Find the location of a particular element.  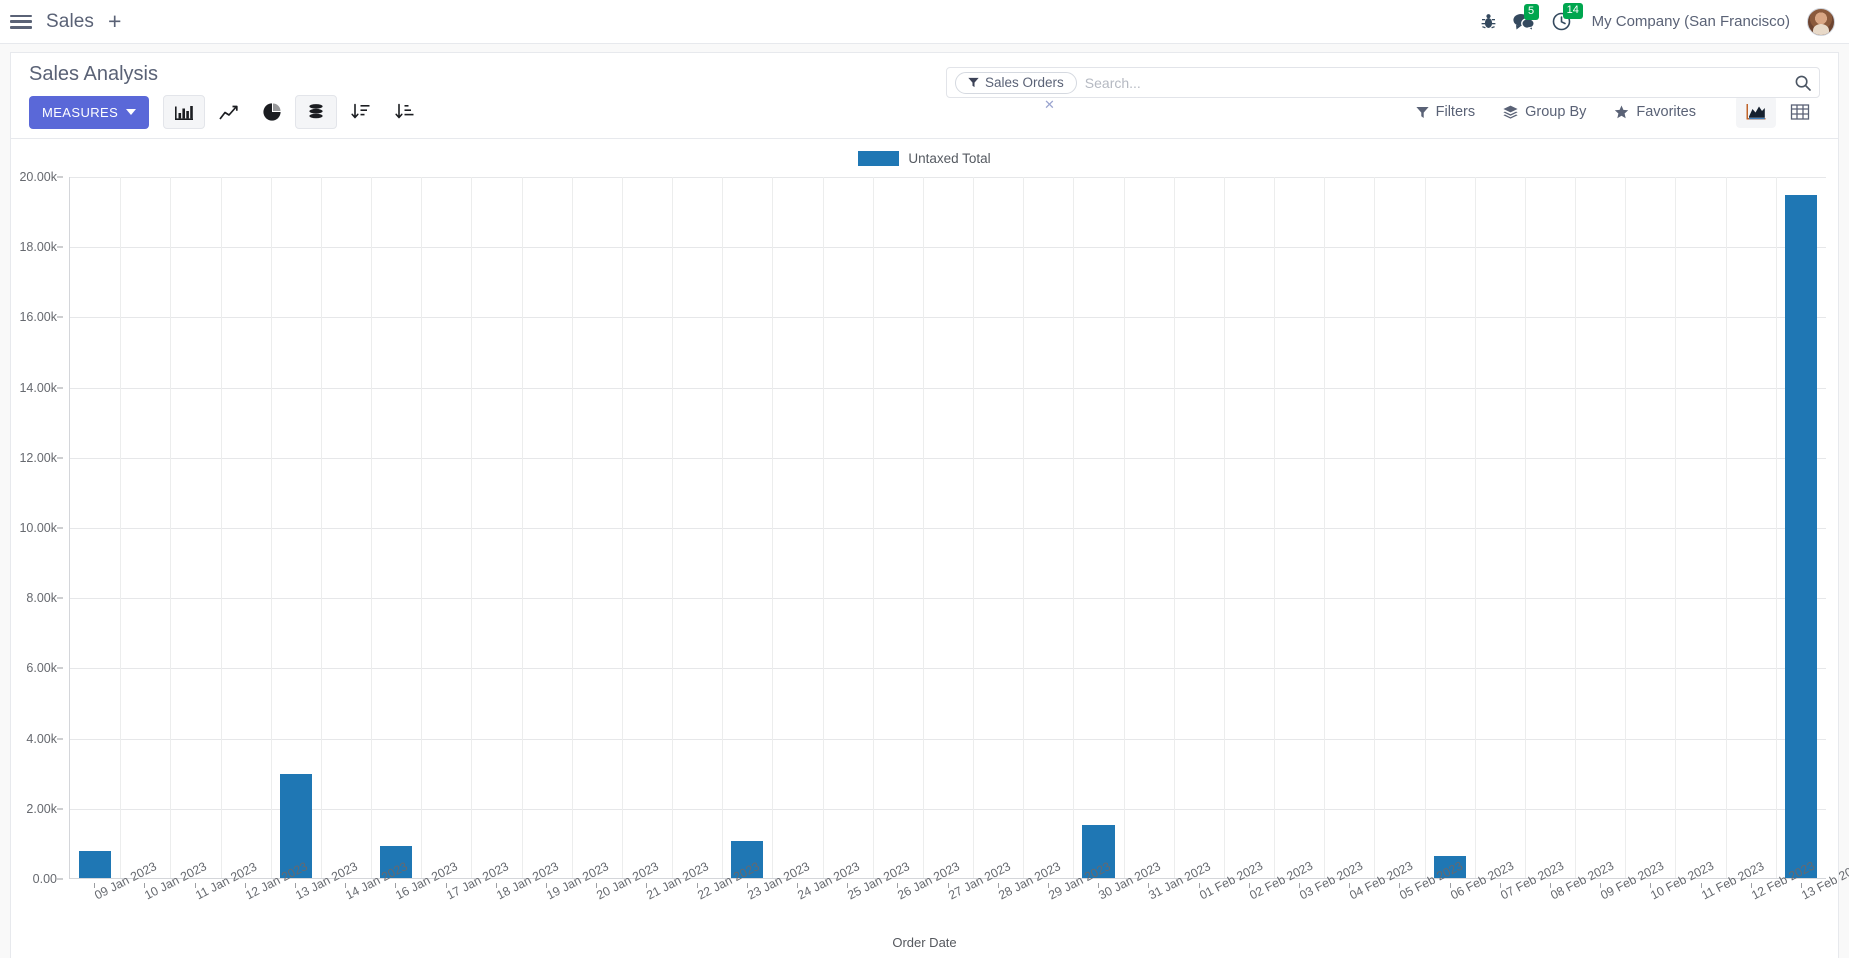

new-tab-button: + is located at coordinates (115, 21).